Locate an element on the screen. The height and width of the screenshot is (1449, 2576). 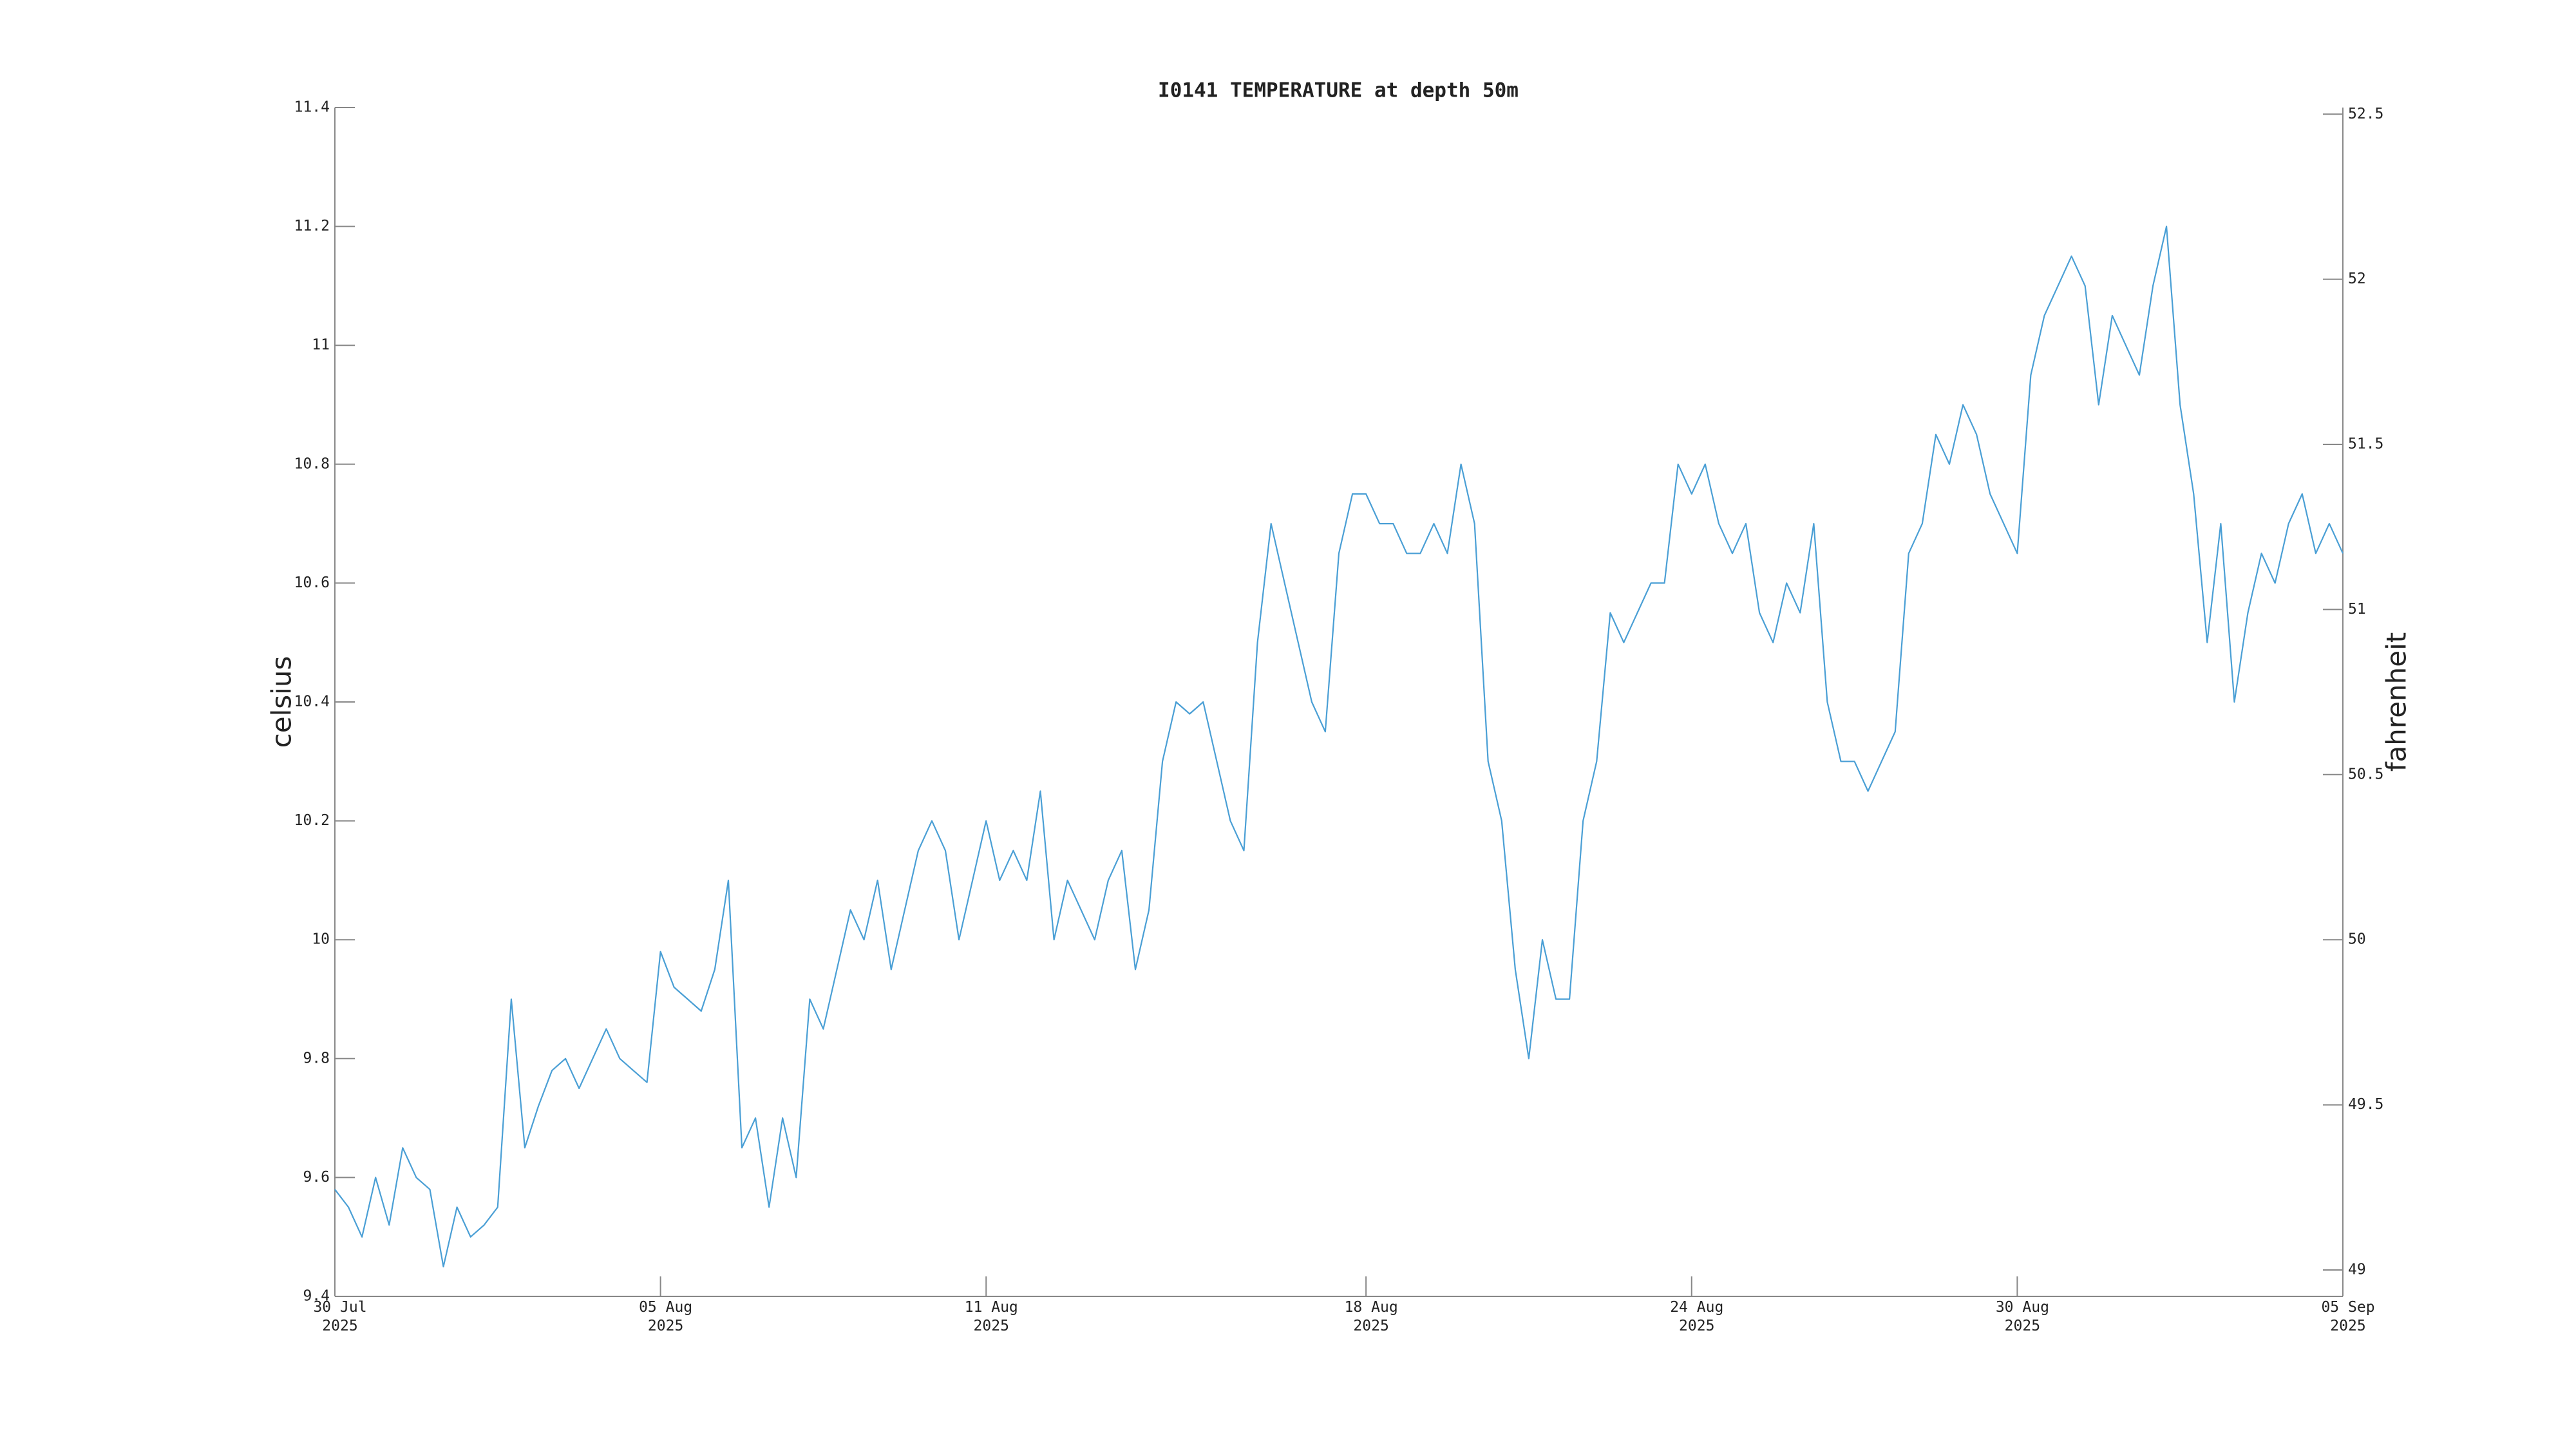
y-tick-label: 10 is located at coordinates (321, 940).